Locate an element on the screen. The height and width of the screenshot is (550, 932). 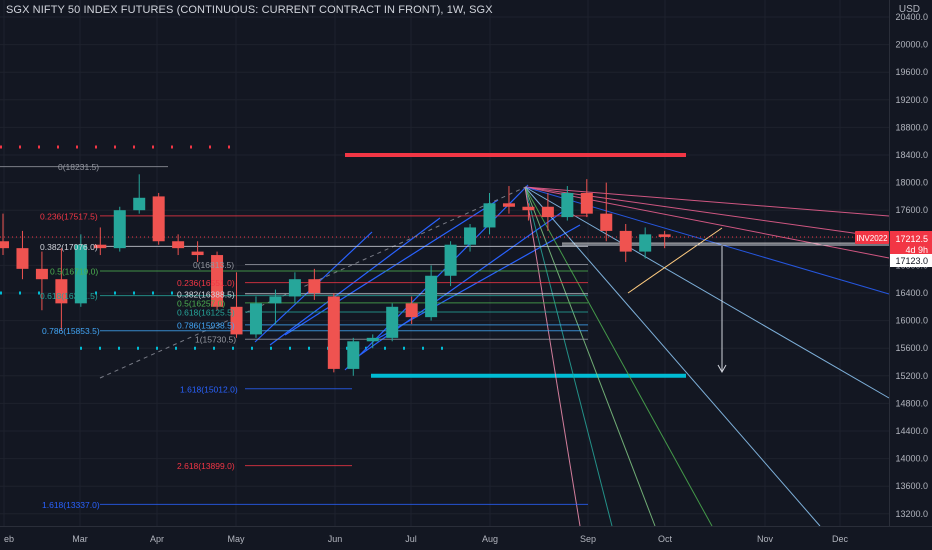
fib-label: 1(15730.5) is located at coordinates (215, 340).